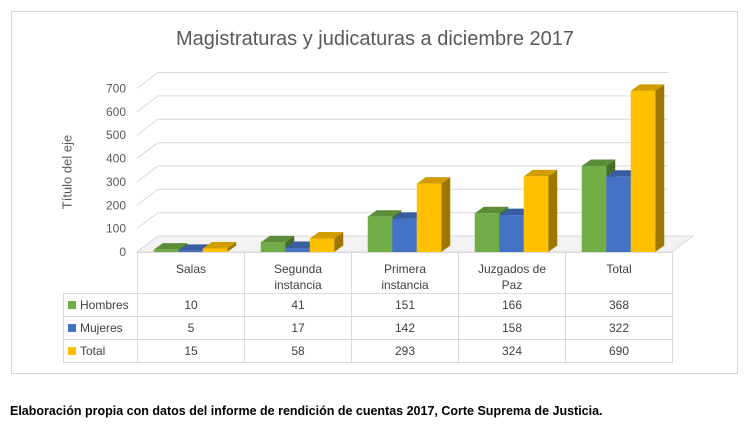 The image size is (750, 432). Describe the element at coordinates (116, 182) in the screenshot. I see `y-tick-label: 300` at that location.